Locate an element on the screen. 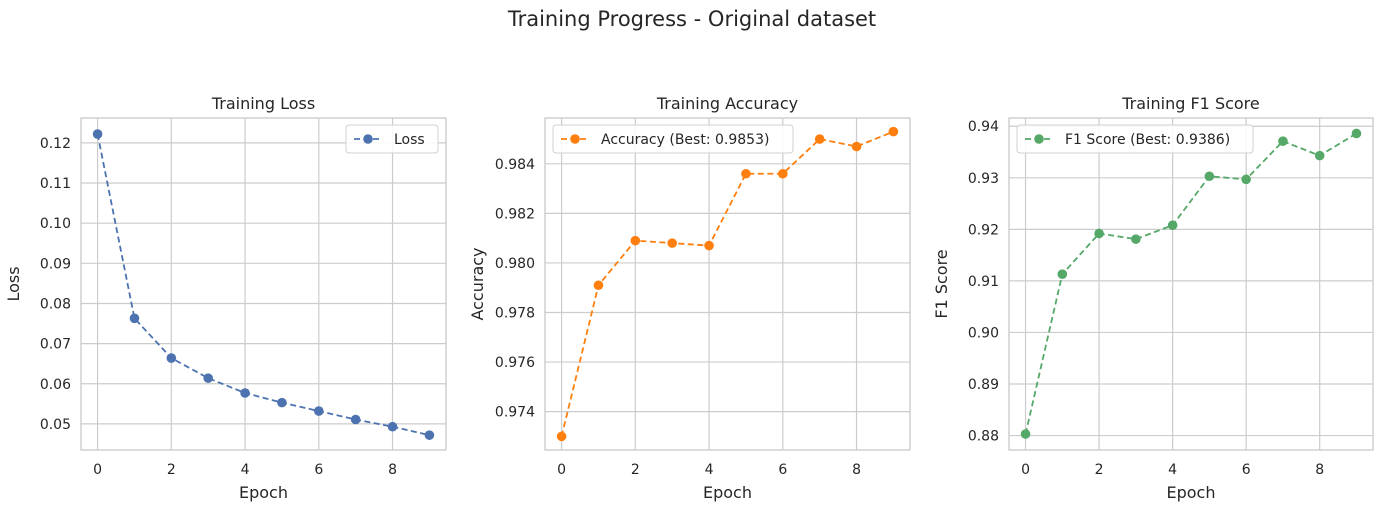 This screenshot has width=1384, height=512. f1-xtick-label: 8 is located at coordinates (1319, 470).